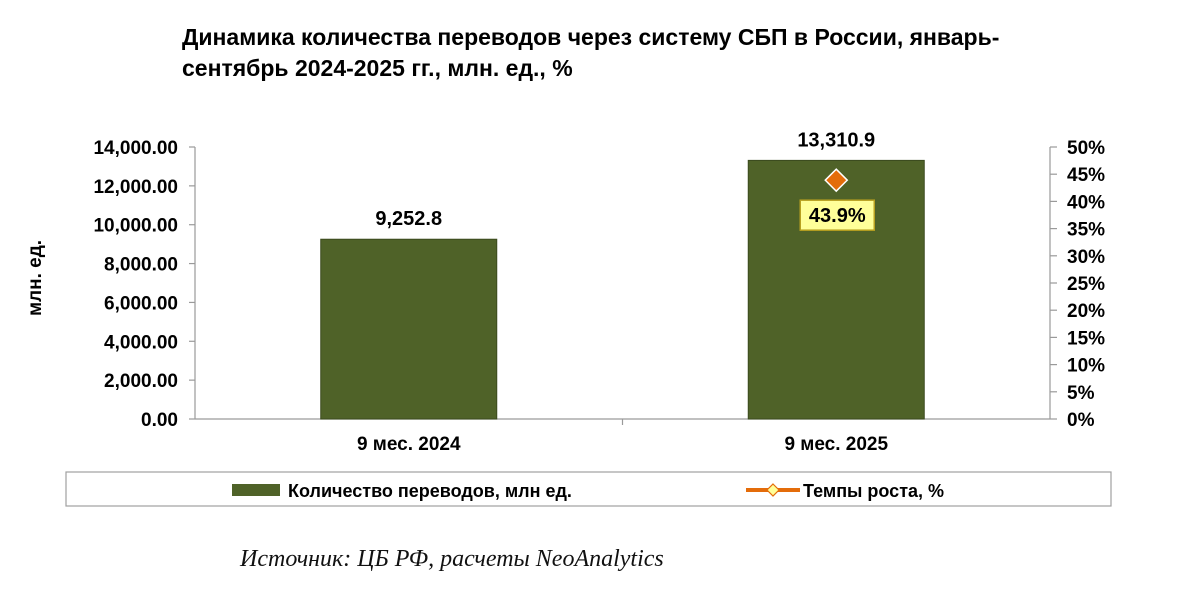 This screenshot has width=1200, height=610. I want to click on left-axis-tick-label: 14,000.00, so click(135, 148).